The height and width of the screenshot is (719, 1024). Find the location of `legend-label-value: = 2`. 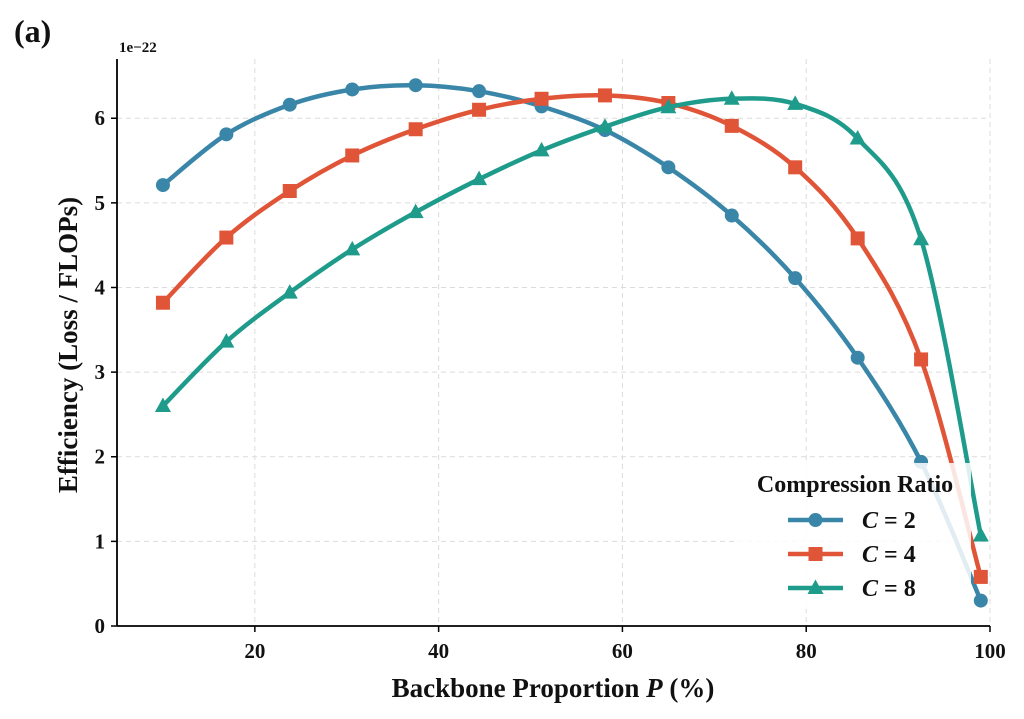

legend-label-value: = 2 is located at coordinates (897, 521).